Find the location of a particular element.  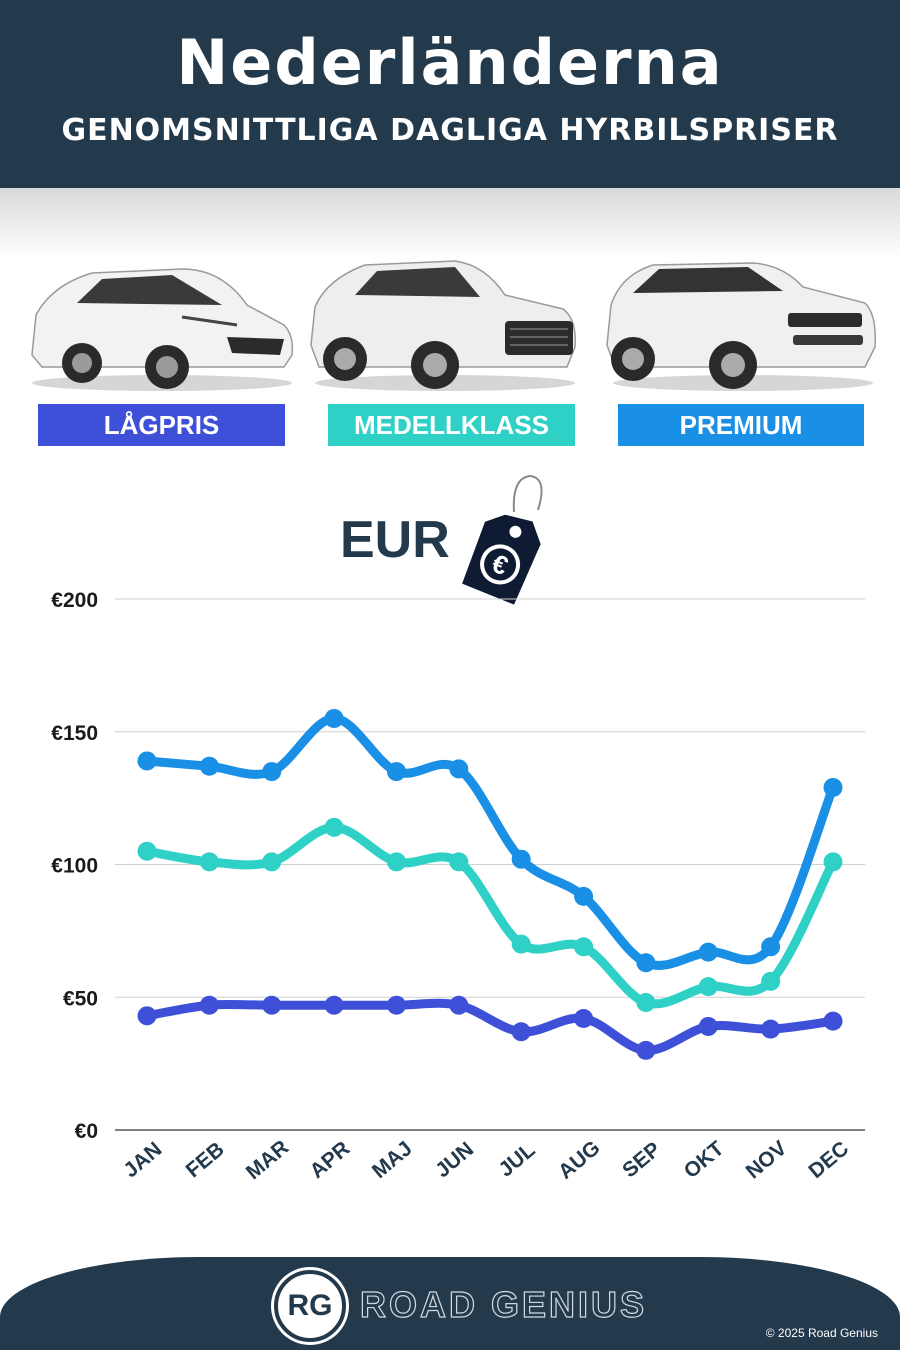

category-label-premium: PREMIUM is located at coordinates (741, 425).